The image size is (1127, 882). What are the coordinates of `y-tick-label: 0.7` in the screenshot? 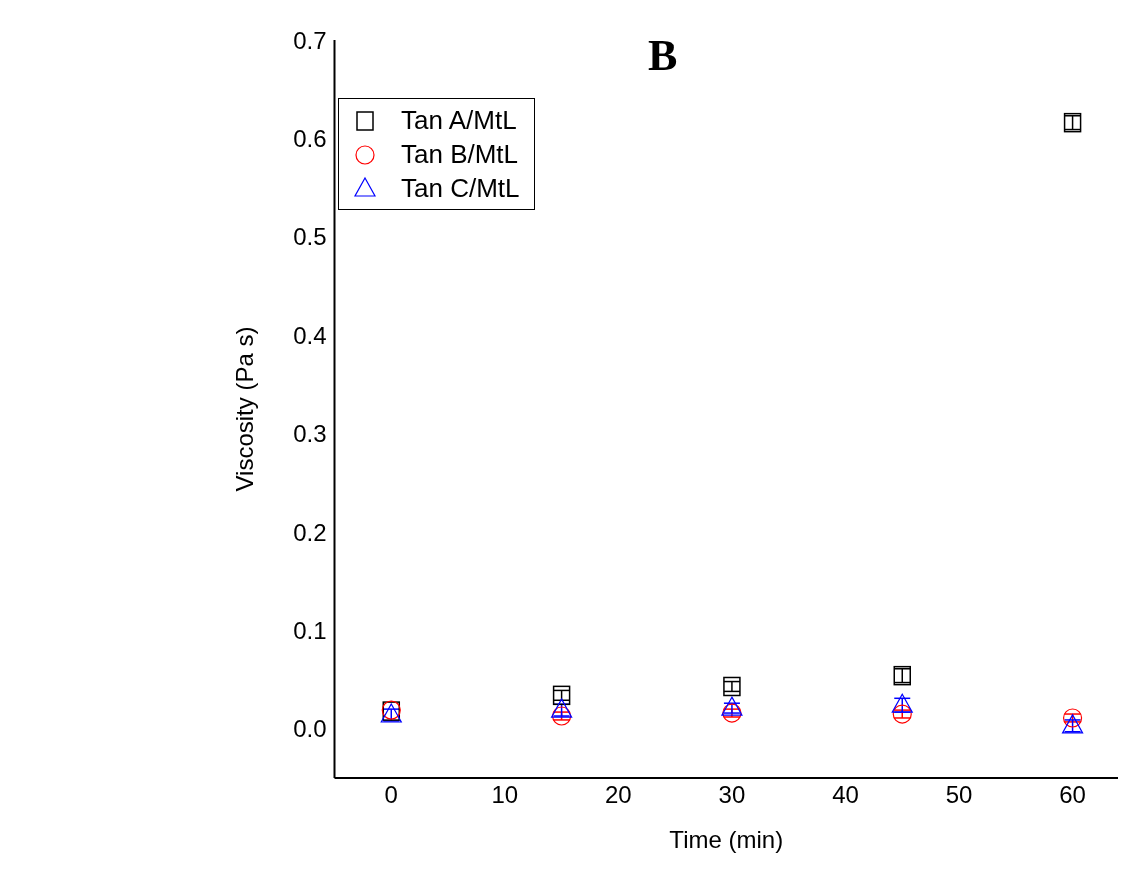 It's located at (310, 40).